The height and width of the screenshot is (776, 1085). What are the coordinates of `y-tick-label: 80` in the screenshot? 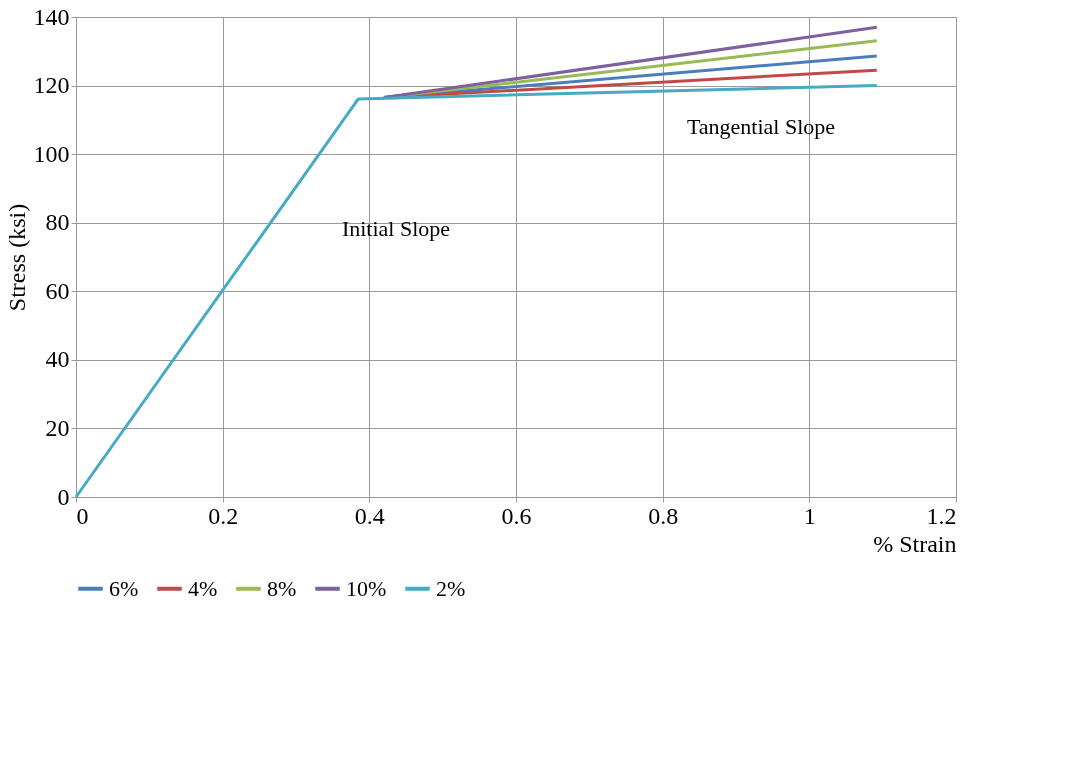 It's located at (57, 222).